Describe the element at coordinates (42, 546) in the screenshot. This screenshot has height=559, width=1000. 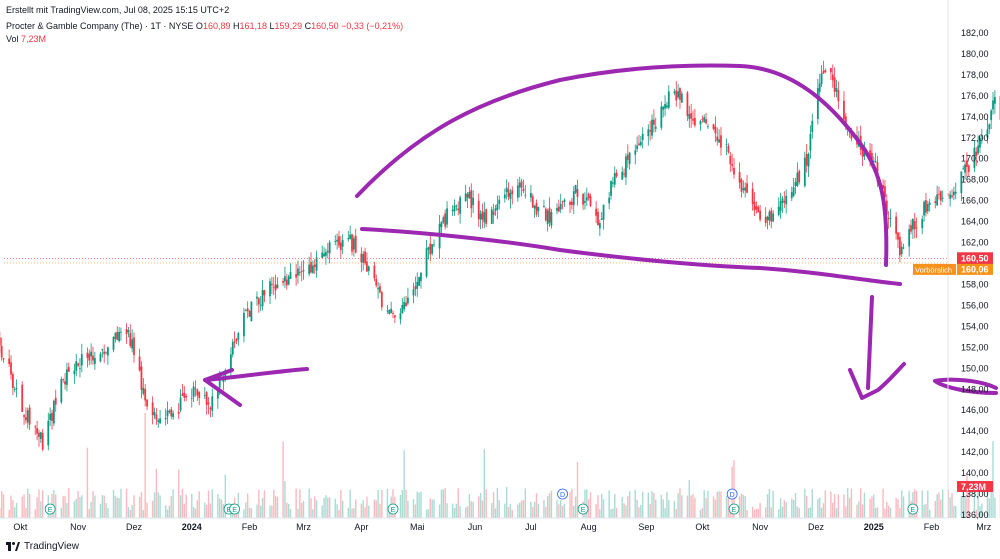
I see `tradingview-logo: TradingView` at that location.